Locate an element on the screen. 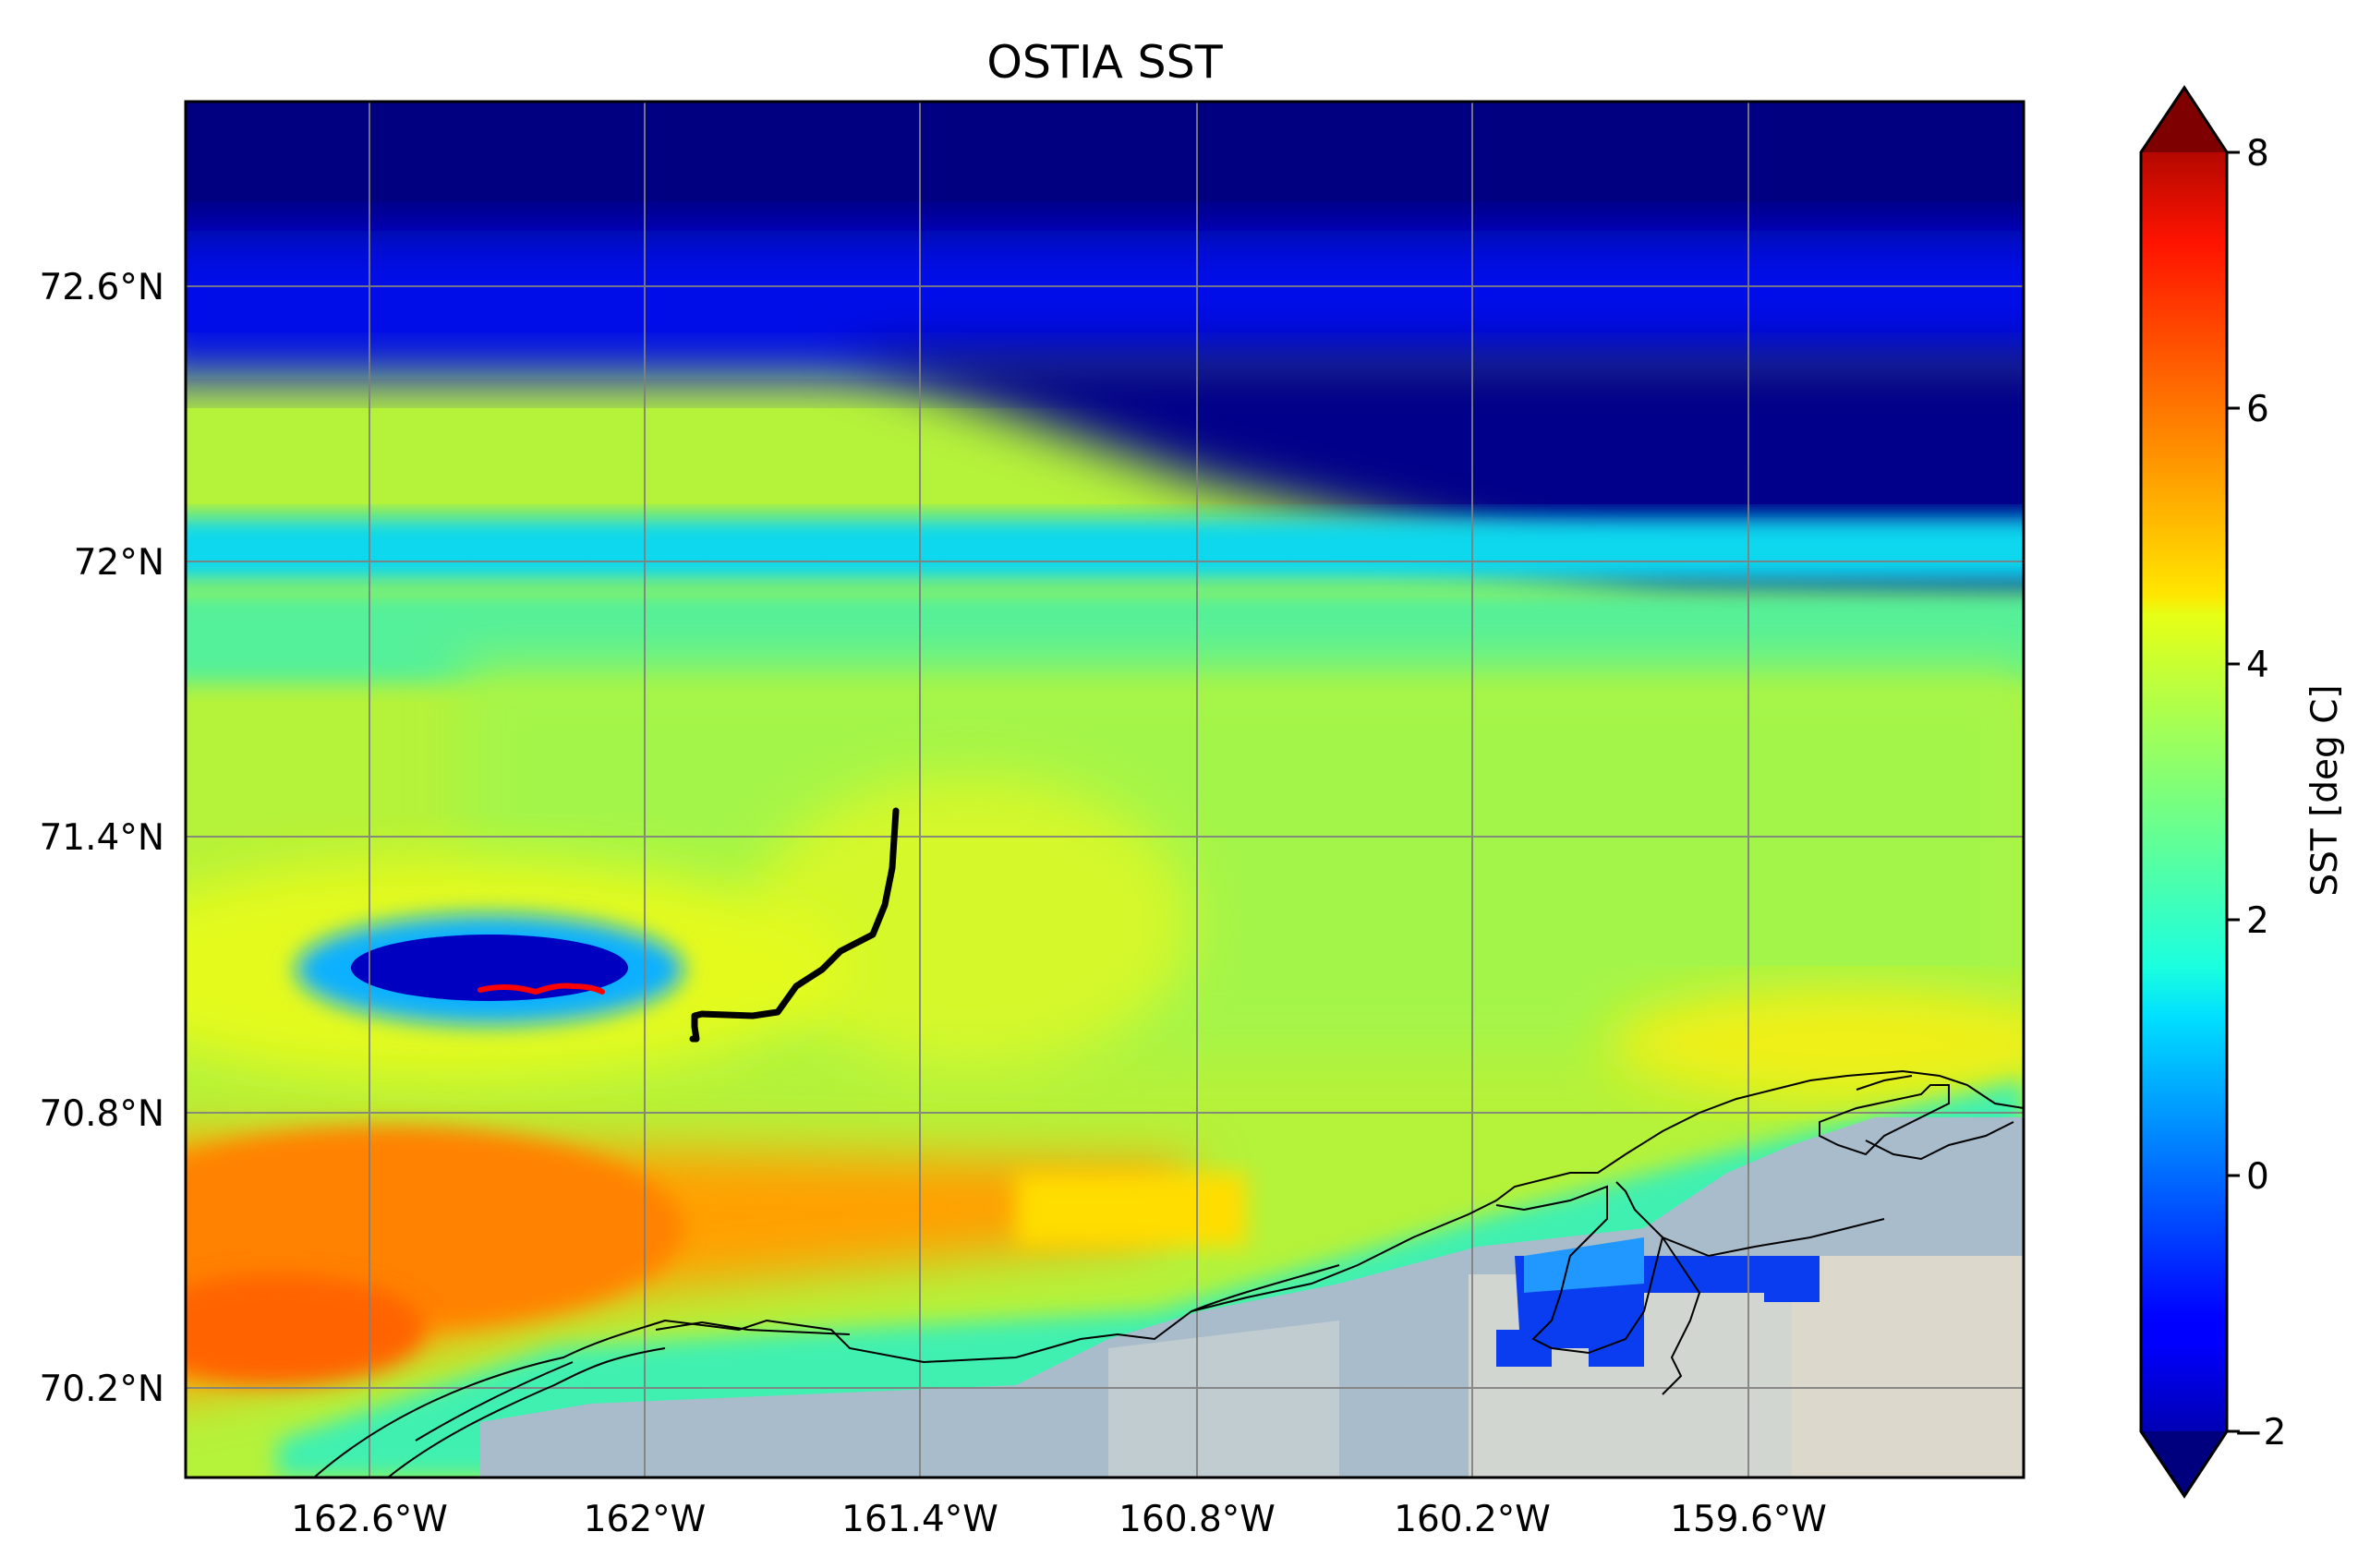  x-tick-label: 159.6°W is located at coordinates (1748, 1520).